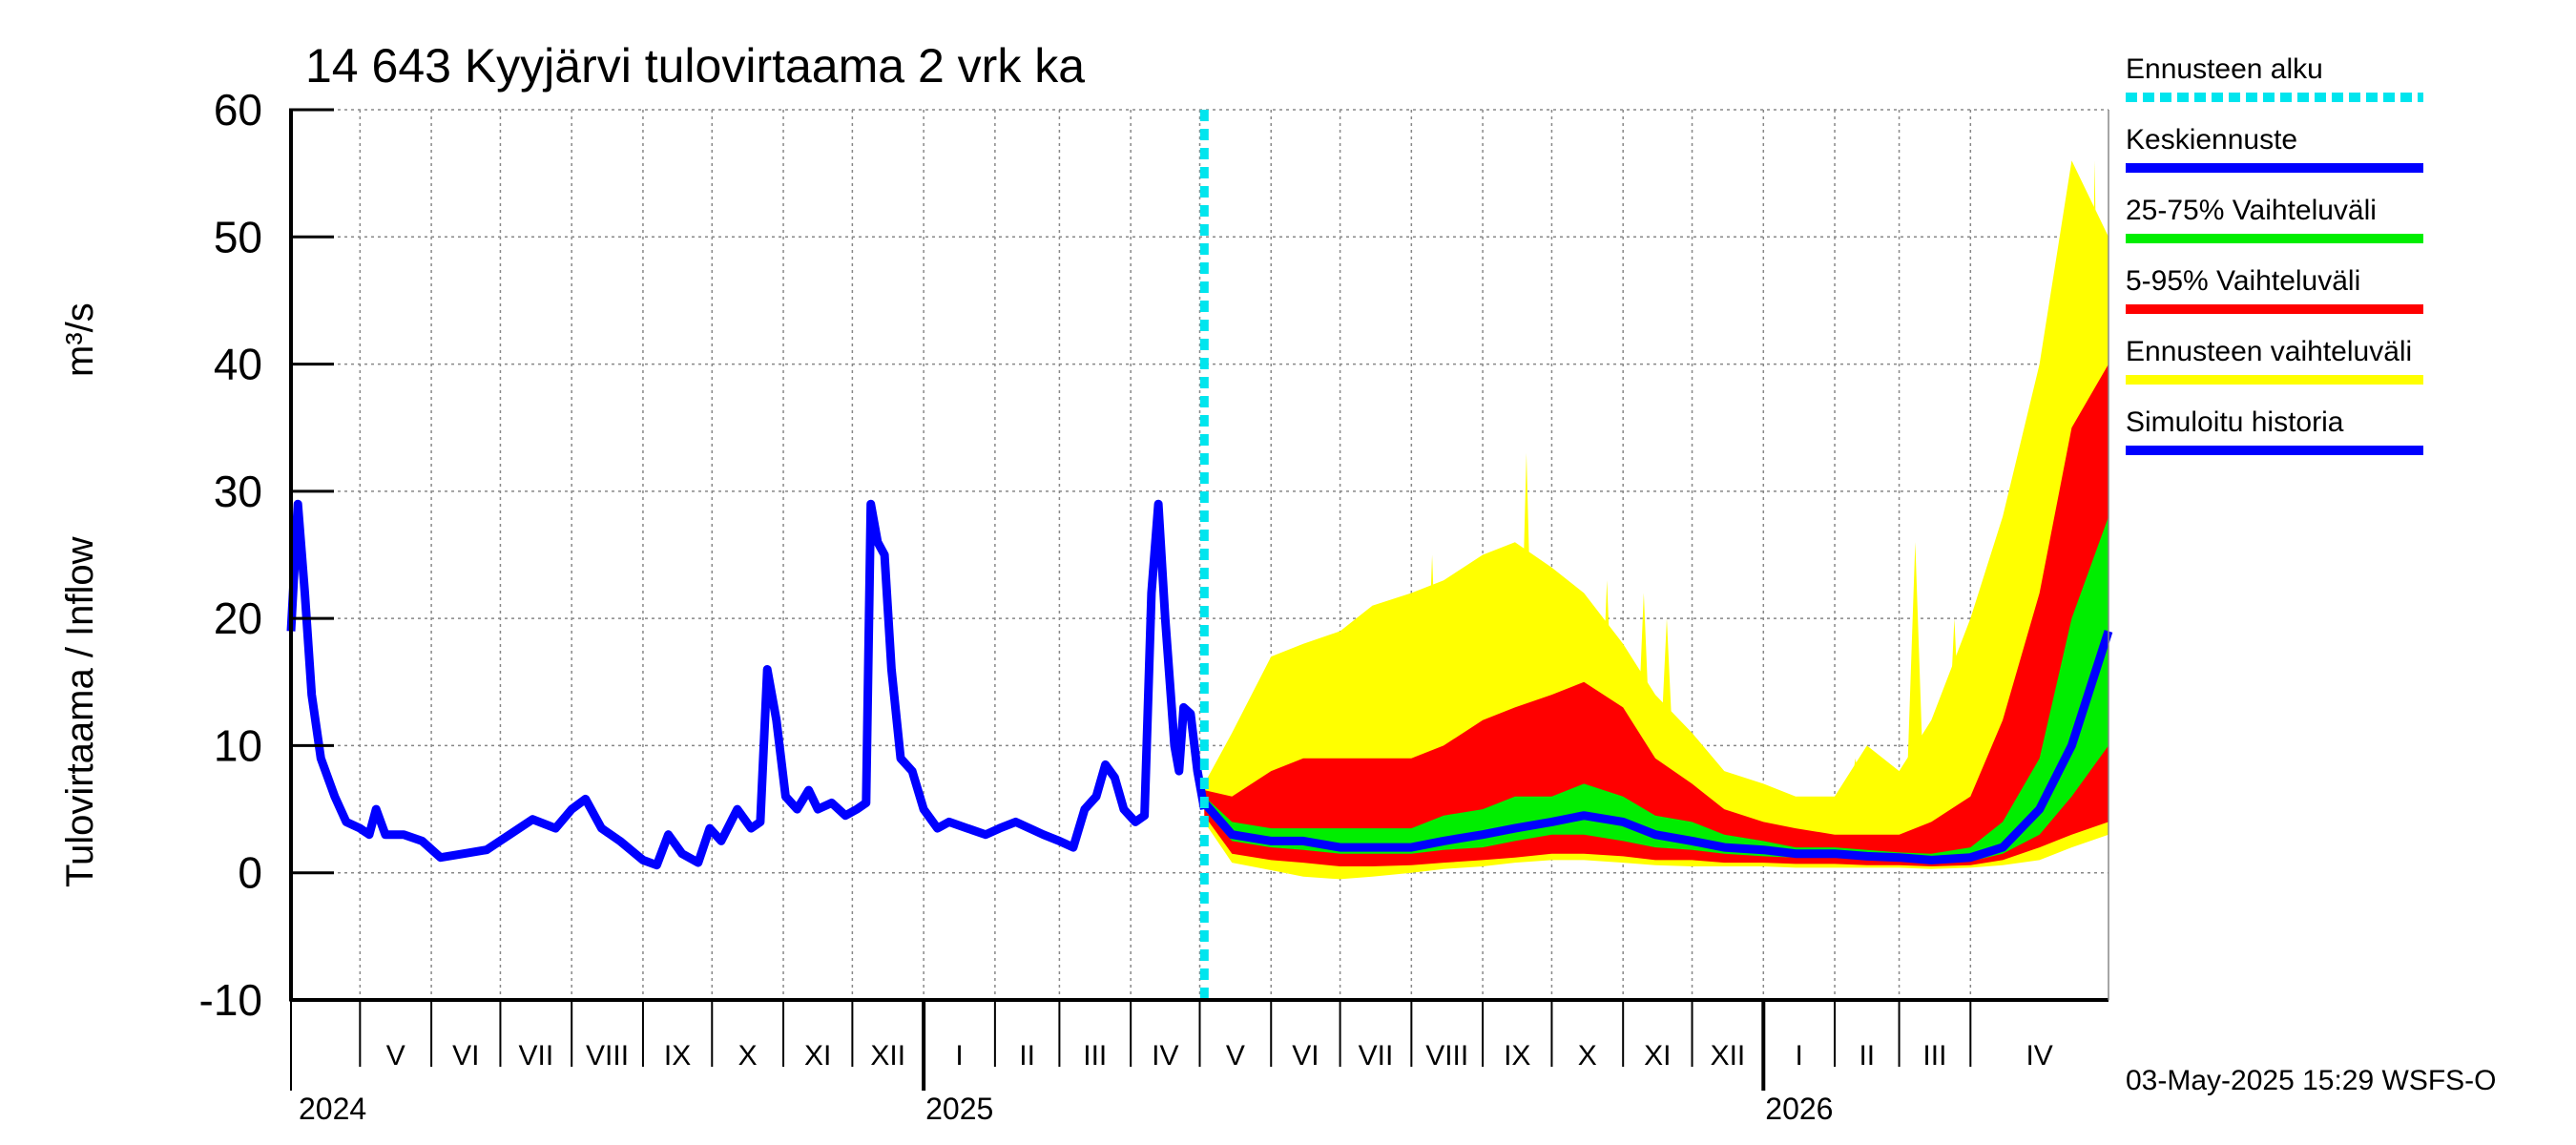 The image size is (2576, 1145). Describe the element at coordinates (2243, 281) in the screenshot. I see `legend-label: 5-95% Vaihteluväli` at that location.